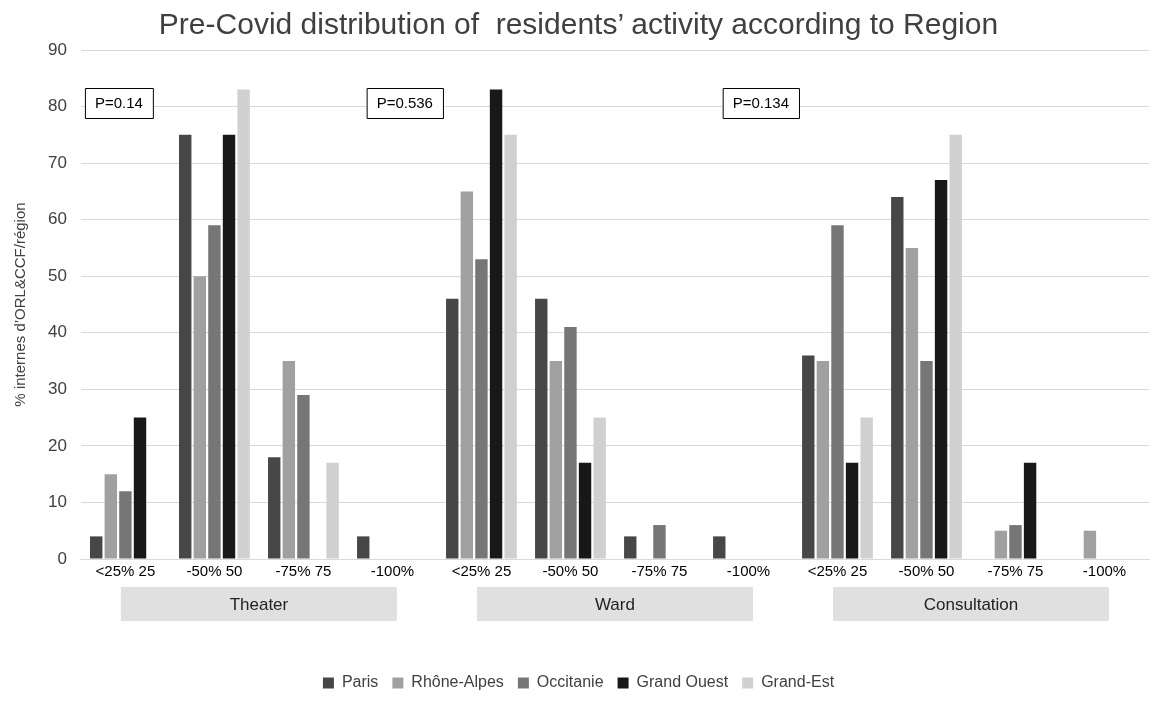 The height and width of the screenshot is (701, 1159). Describe the element at coordinates (682, 682) in the screenshot. I see `legend-label: Grand Ouest` at that location.